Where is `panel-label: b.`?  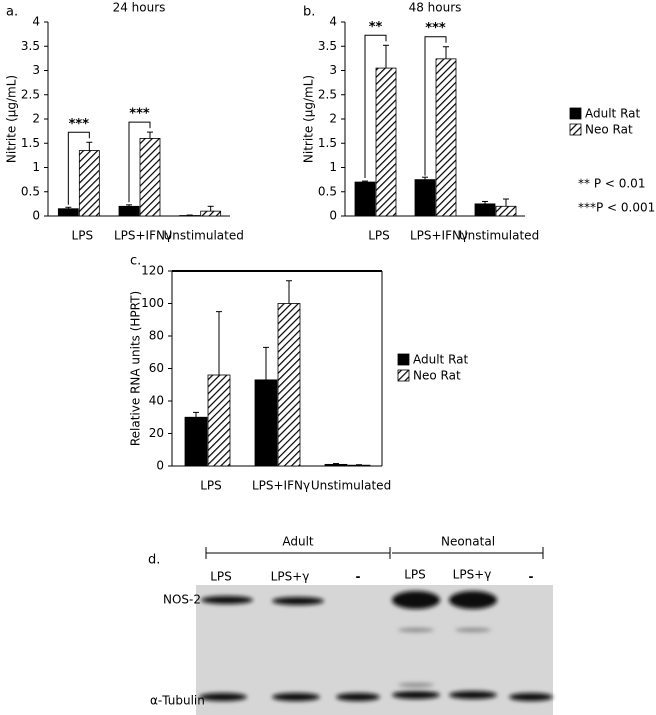
panel-label: b. is located at coordinates (309, 12).